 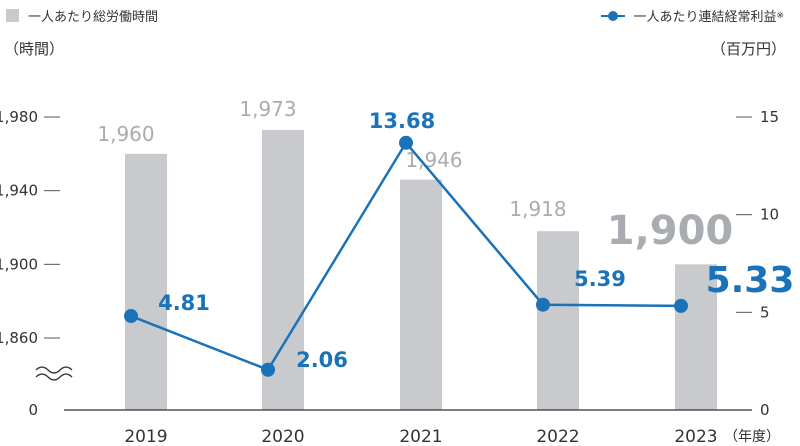 What do you see at coordinates (125, 134) in the screenshot?
I see `bar-value-label-2019: 1,960` at bounding box center [125, 134].